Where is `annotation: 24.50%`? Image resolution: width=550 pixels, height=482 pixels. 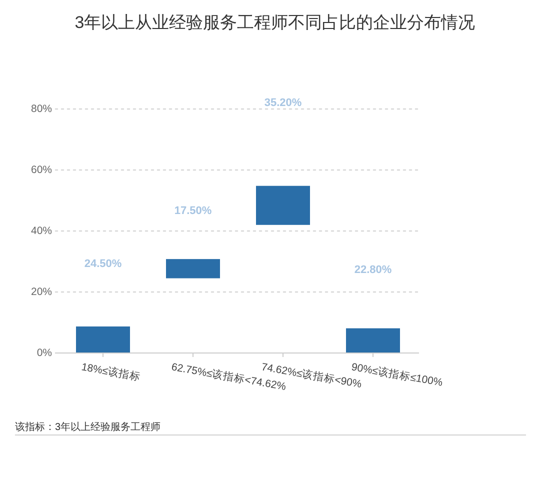
annotation: 24.50% is located at coordinates (103, 264).